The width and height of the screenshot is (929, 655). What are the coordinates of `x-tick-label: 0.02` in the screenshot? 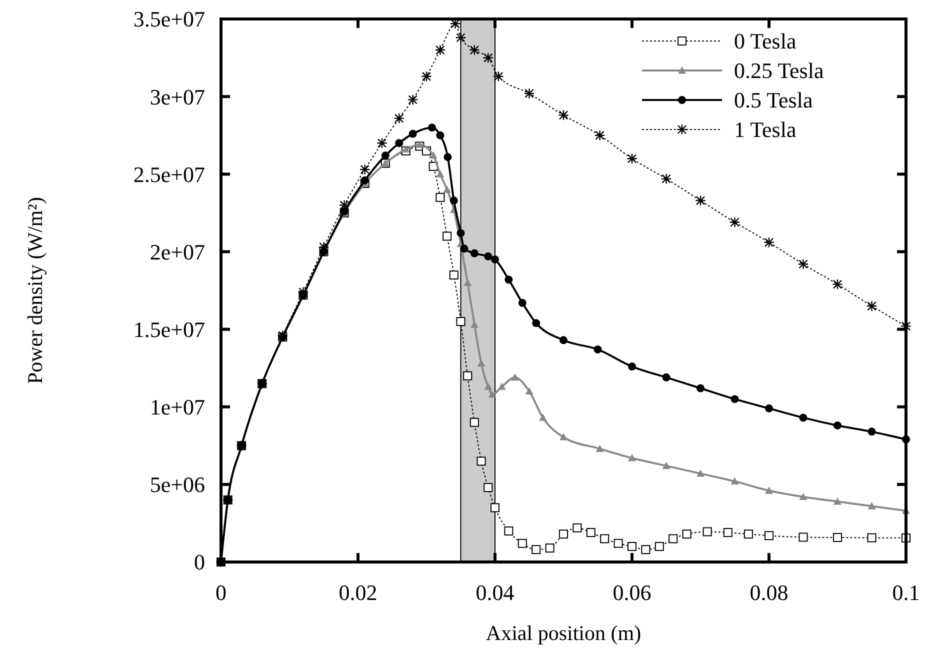 It's located at (358, 592).